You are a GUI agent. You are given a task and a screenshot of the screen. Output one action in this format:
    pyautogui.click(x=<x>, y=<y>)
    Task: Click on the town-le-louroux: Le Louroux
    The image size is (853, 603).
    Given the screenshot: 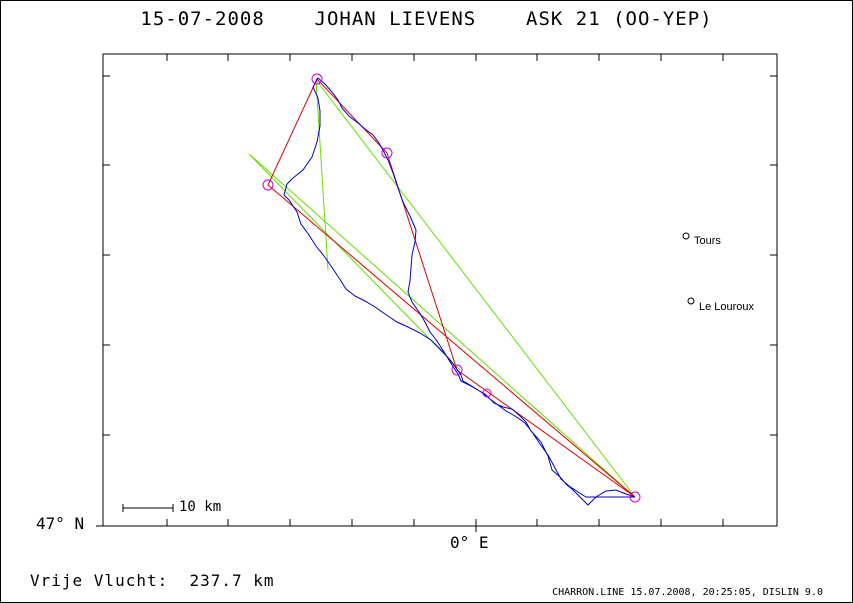 What is the action you would take?
    pyautogui.click(x=721, y=305)
    